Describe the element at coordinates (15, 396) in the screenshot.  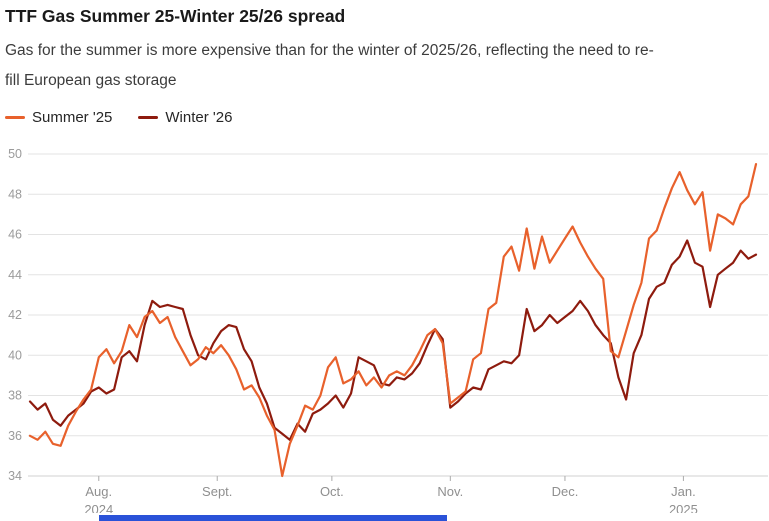
I see `y-axis-label: 38` at that location.